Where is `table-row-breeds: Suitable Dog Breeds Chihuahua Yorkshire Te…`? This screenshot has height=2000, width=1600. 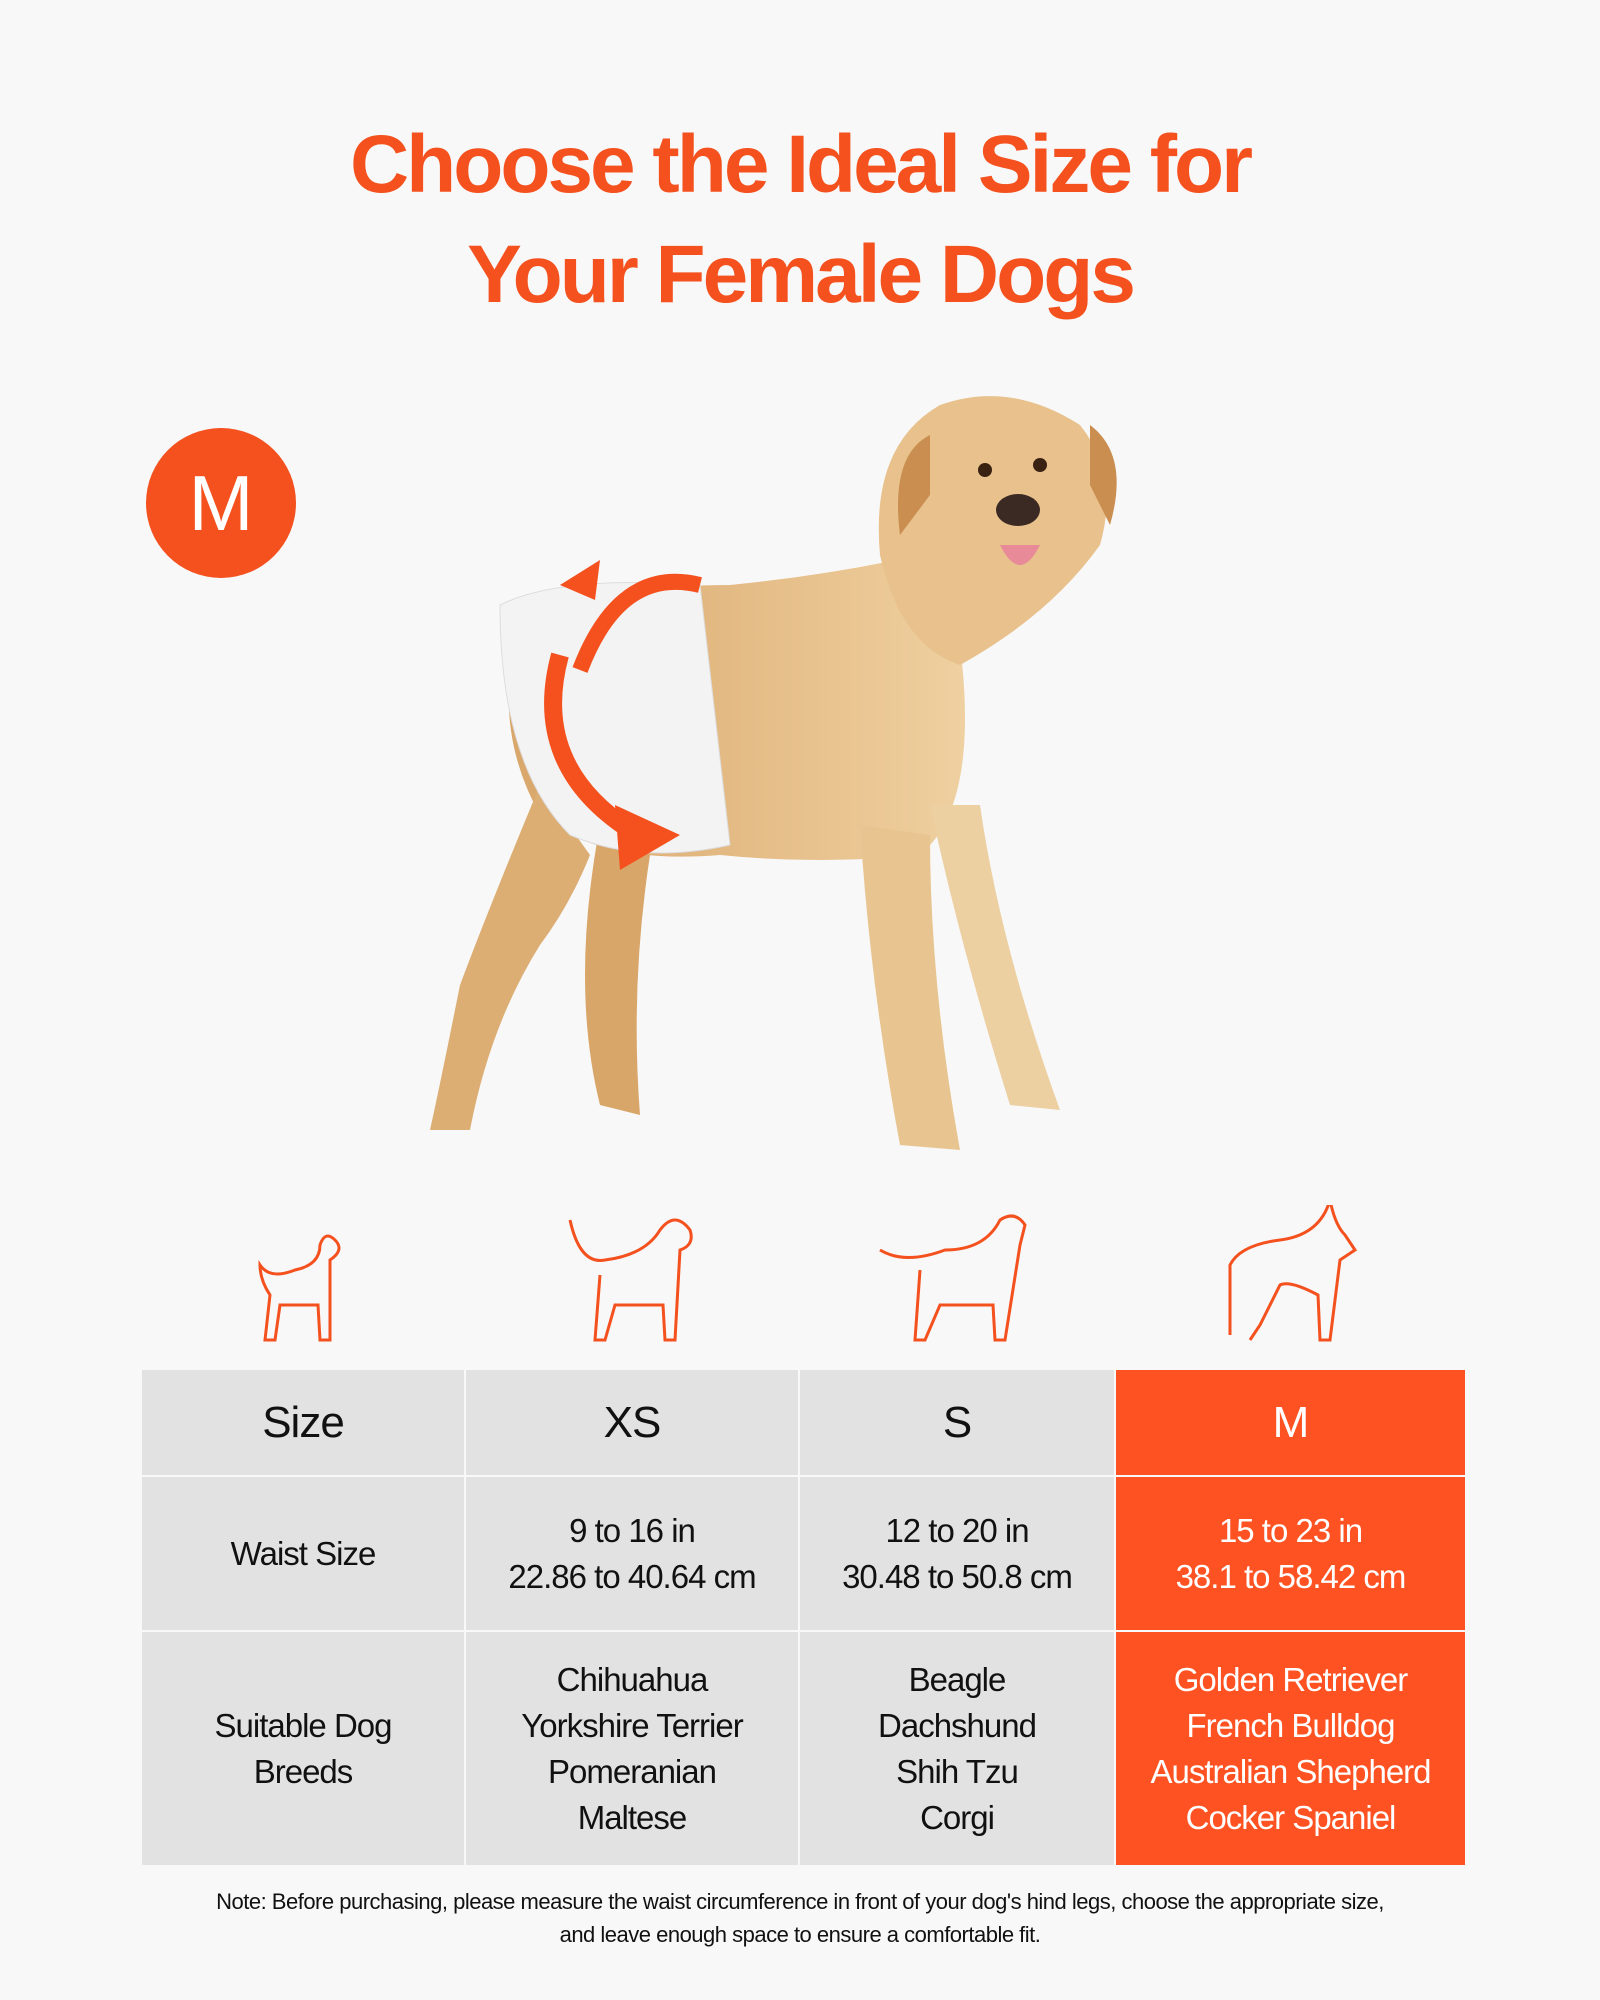
table-row-breeds: Suitable Dog Breeds Chihuahua Yorkshire Te… is located at coordinates (803, 1748).